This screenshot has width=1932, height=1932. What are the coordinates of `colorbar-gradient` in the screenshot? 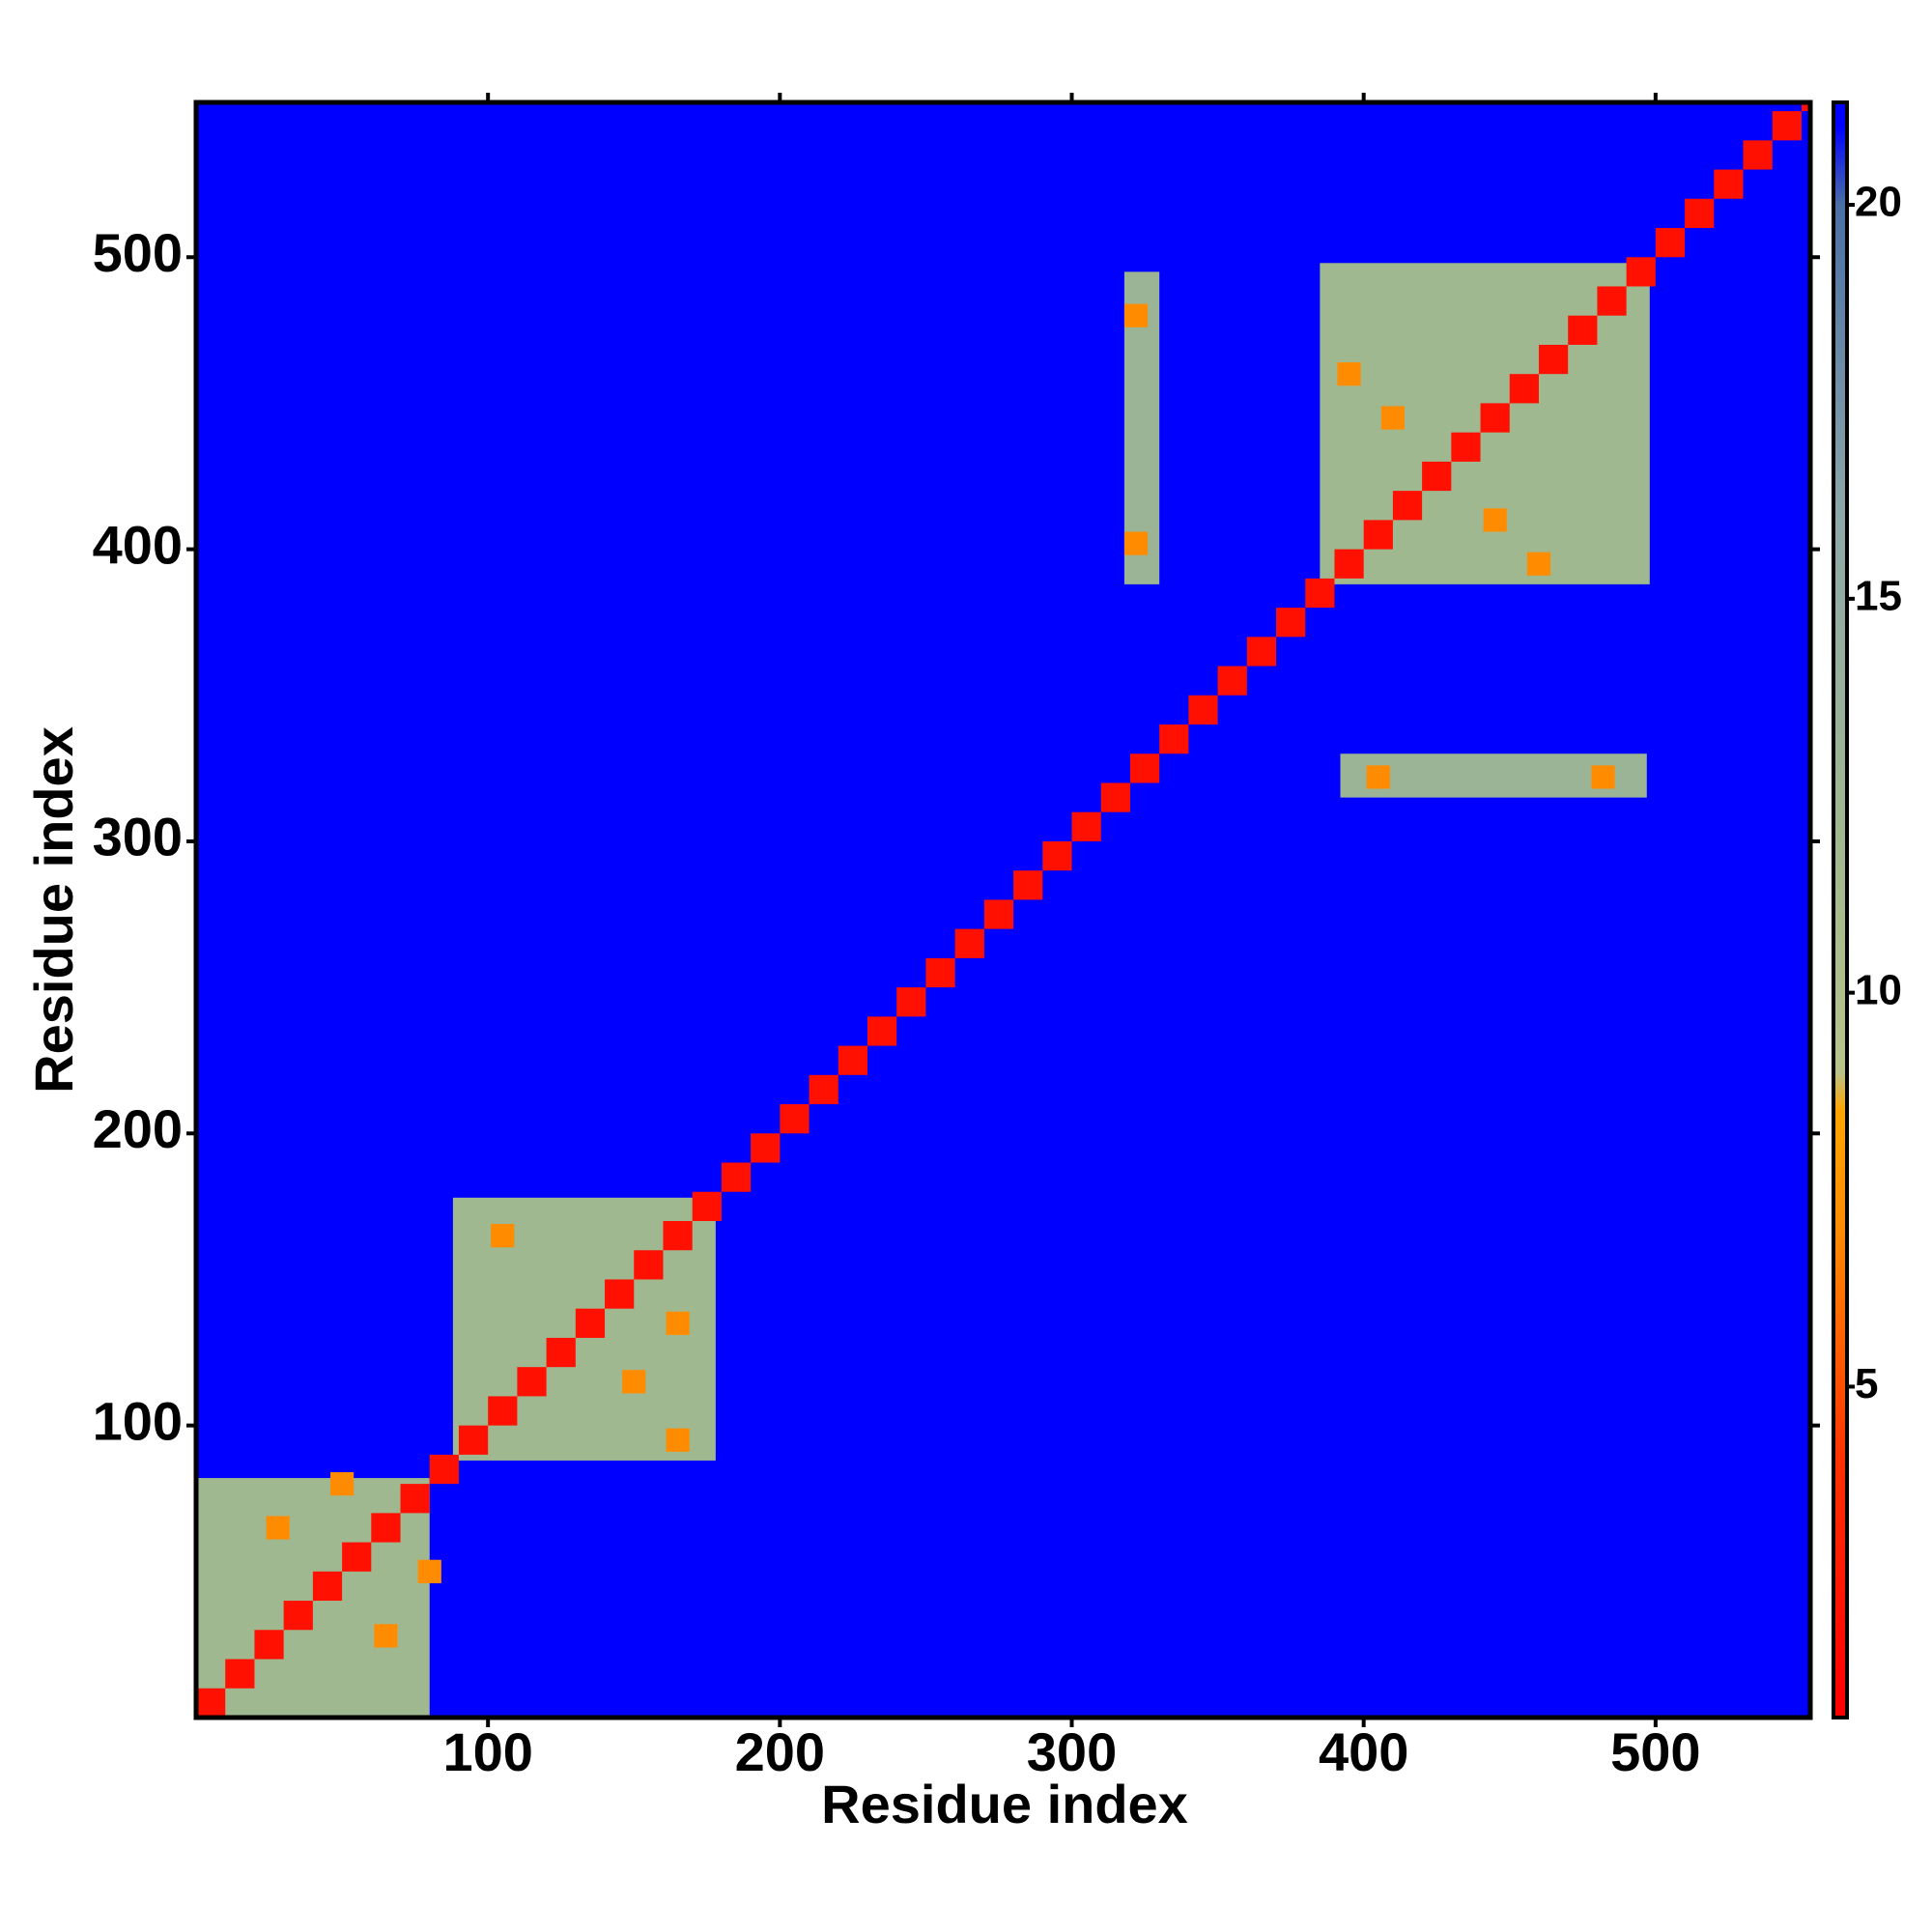 It's located at (1840, 910).